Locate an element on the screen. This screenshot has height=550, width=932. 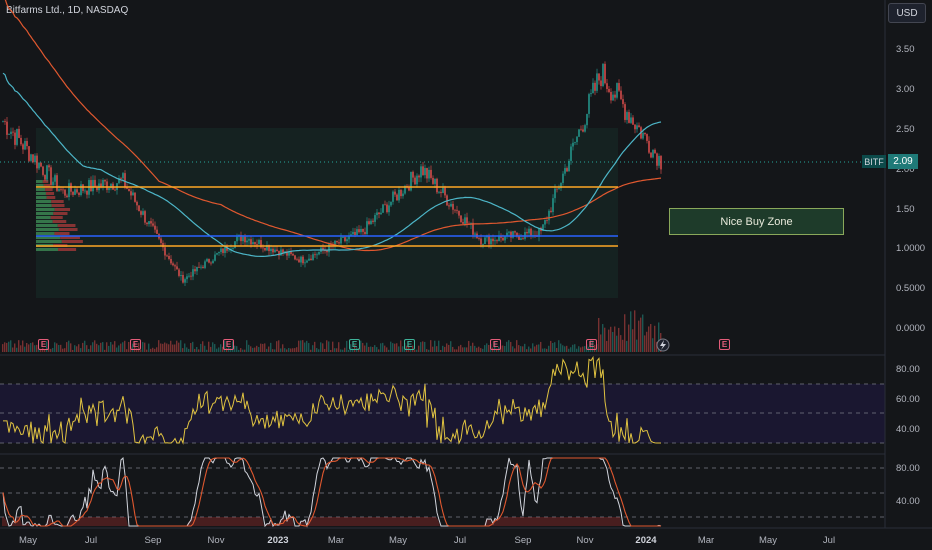
symbol-title: Bitfarms Ltd., 1D, NASDAQ is located at coordinates (67, 10).